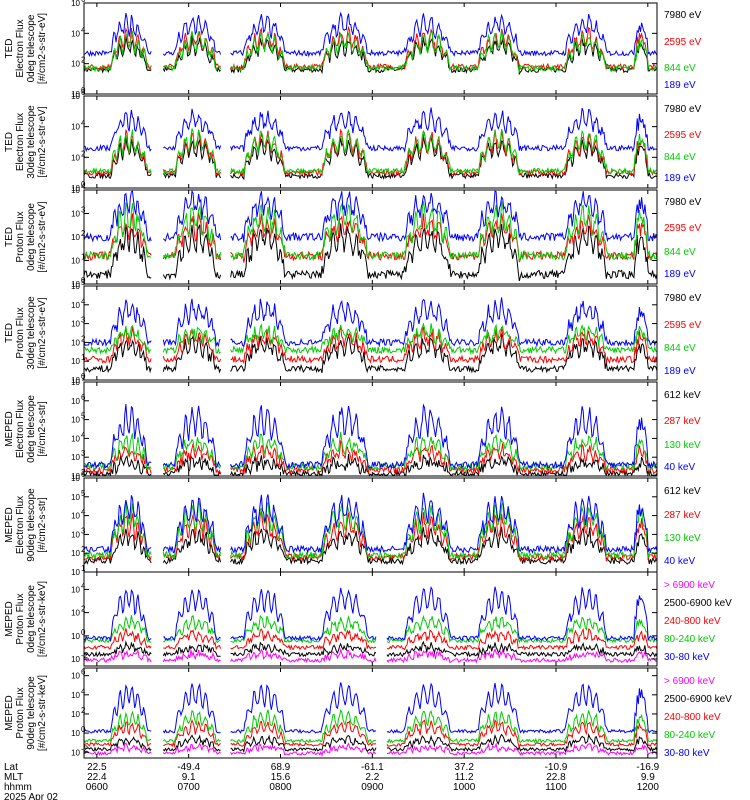  I want to click on y-tick-exponent: 3, so click(83, 530).